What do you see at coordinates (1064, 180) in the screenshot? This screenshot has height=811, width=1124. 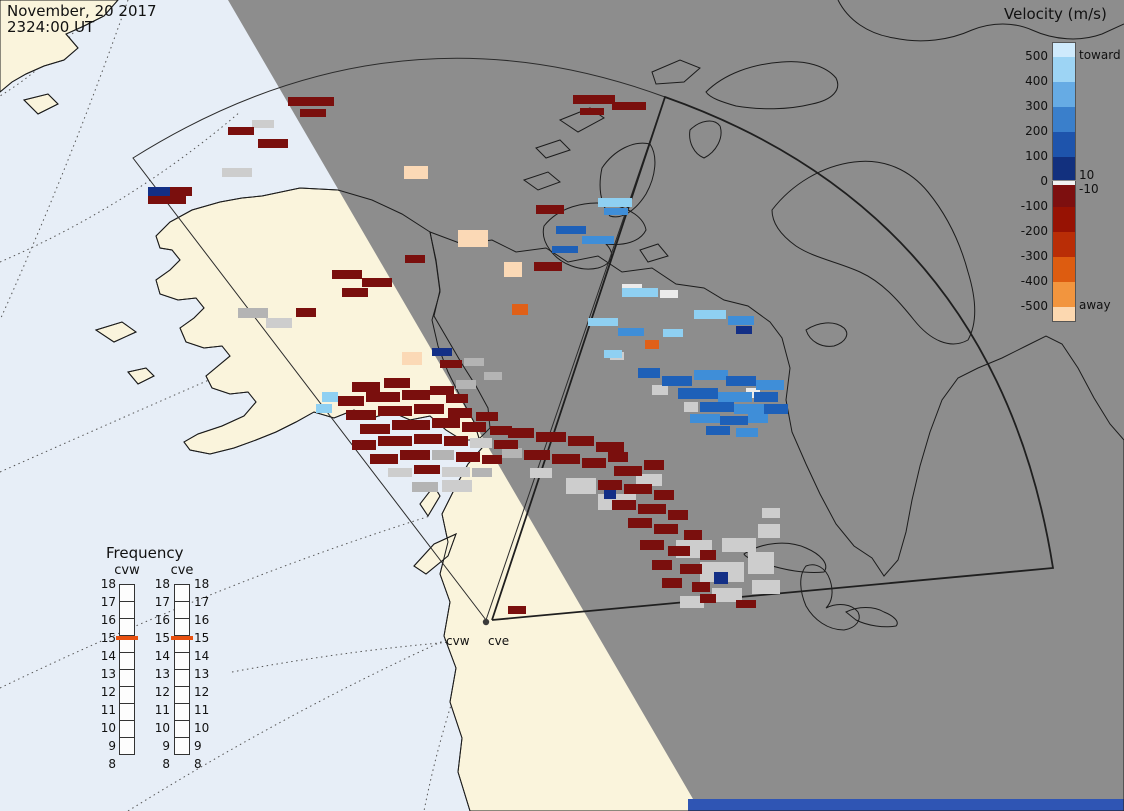 I see `velocity-zero-line` at bounding box center [1064, 180].